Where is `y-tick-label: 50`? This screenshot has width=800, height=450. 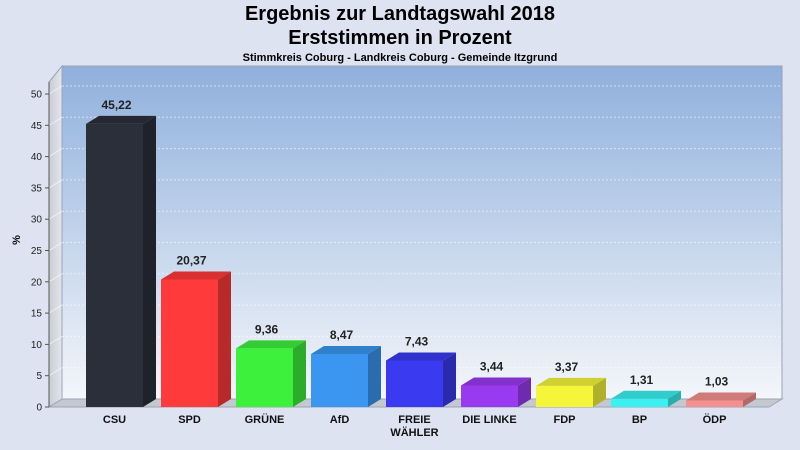 y-tick-label: 50 is located at coordinates (37, 95).